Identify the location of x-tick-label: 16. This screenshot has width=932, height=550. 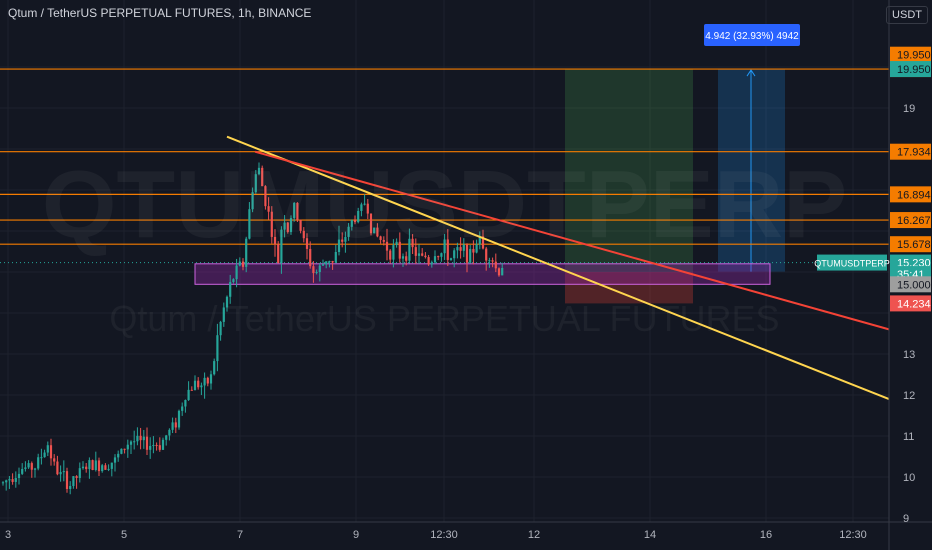
(766, 535).